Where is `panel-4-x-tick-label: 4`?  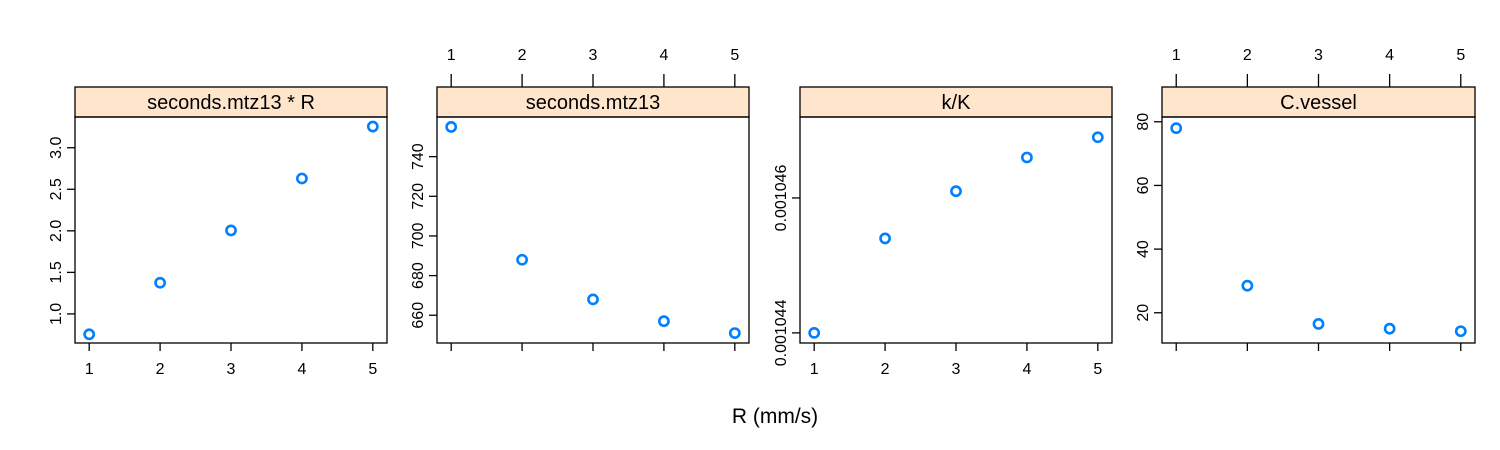
panel-4-x-tick-label: 4 is located at coordinates (1389, 55).